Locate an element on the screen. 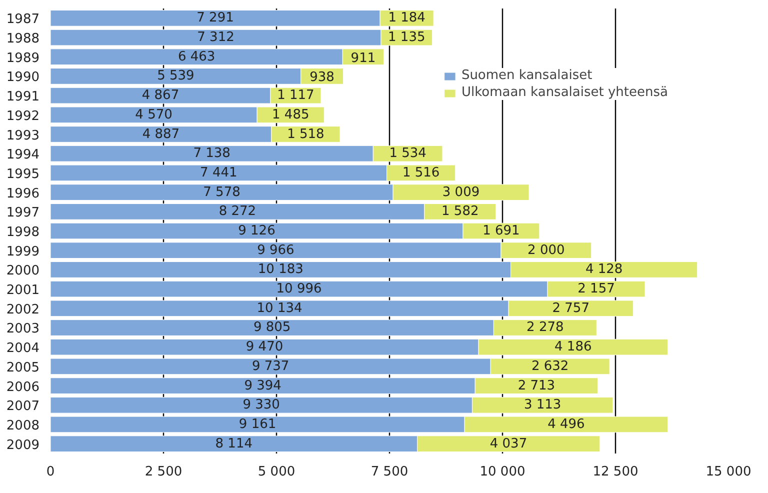 The image size is (768, 493). y-tick-label: 1997 is located at coordinates (23, 213).